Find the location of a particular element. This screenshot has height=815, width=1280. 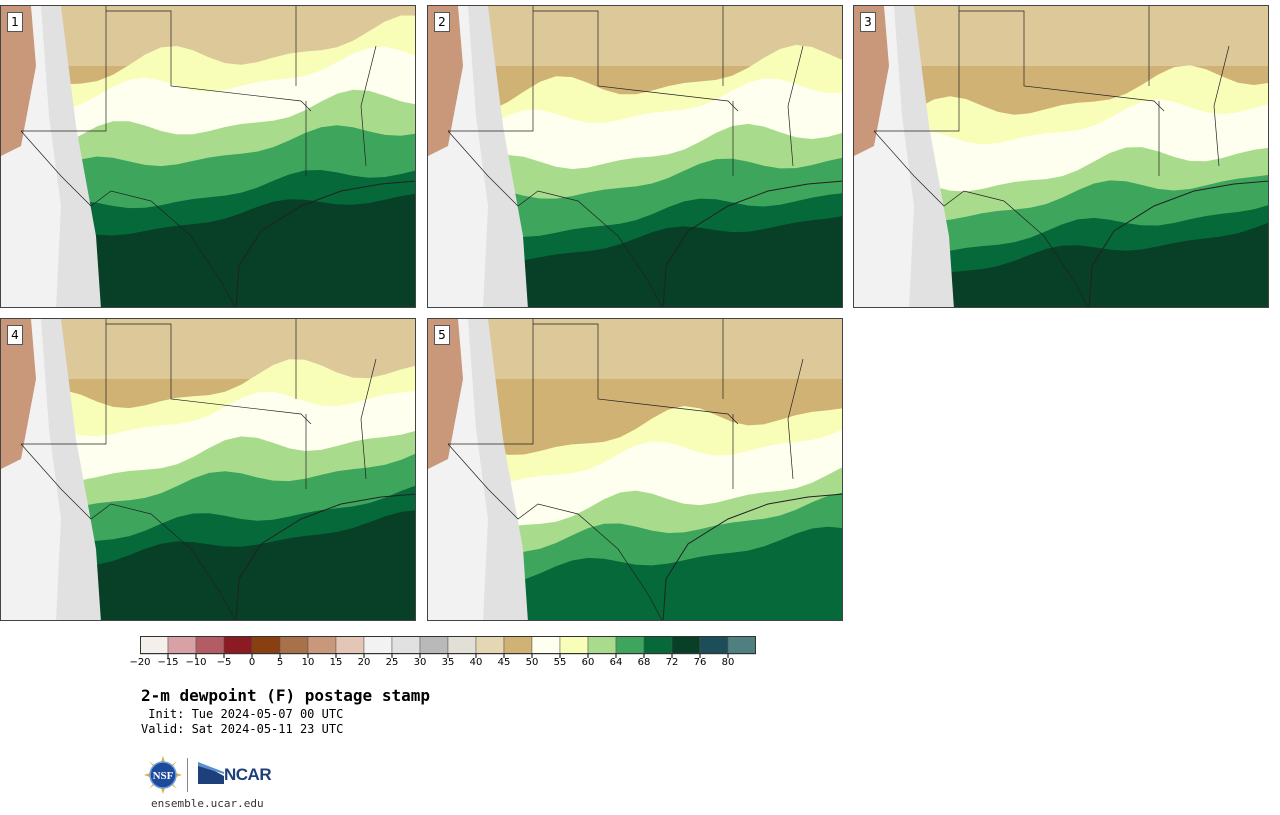

colorbar-tick-label: 50 is located at coordinates (532, 662).